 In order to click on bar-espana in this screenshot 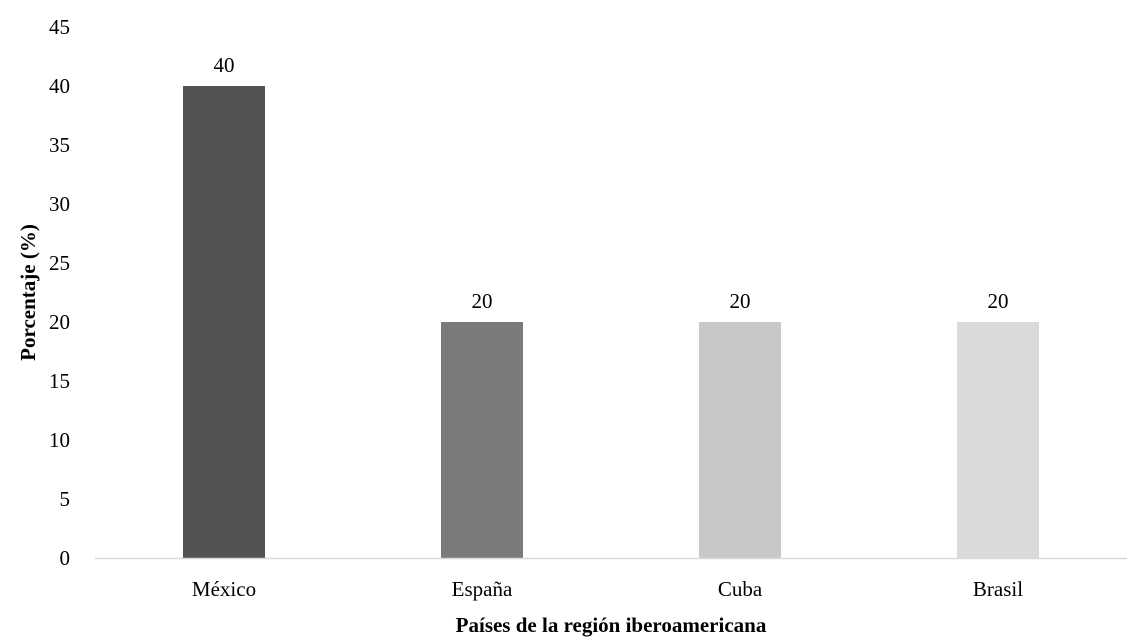, I will do `click(482, 440)`.